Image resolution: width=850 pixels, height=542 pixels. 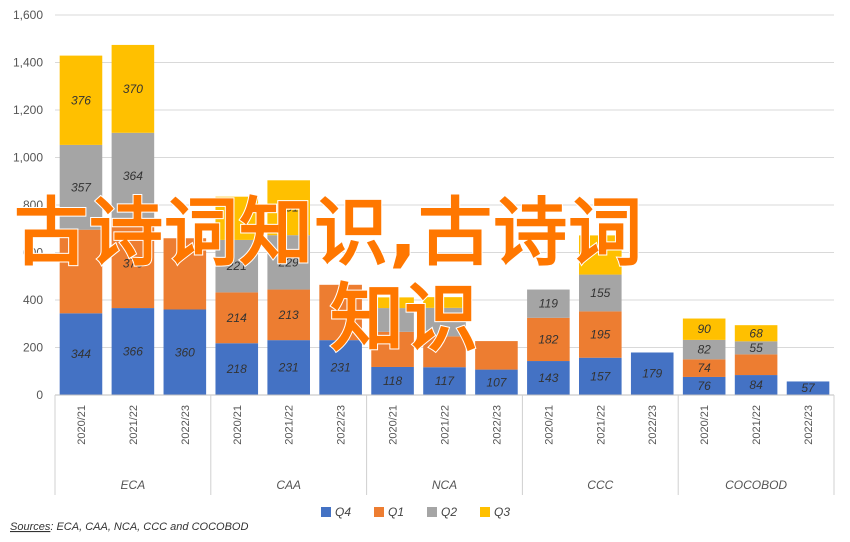 What do you see at coordinates (704, 329) in the screenshot?
I see `data-label: 90` at bounding box center [704, 329].